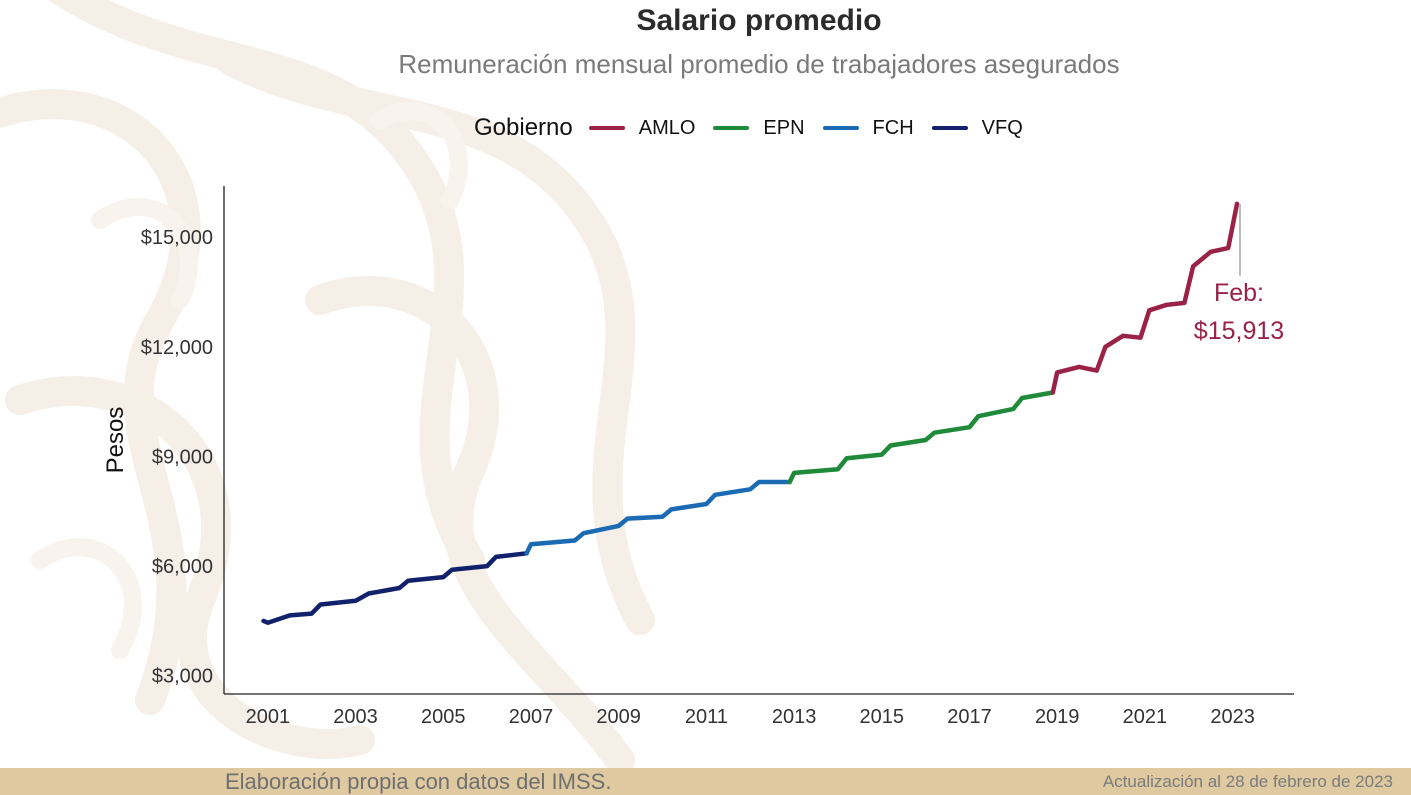 This screenshot has height=795, width=1411. I want to click on legend-item-epn: EPN, so click(759, 128).